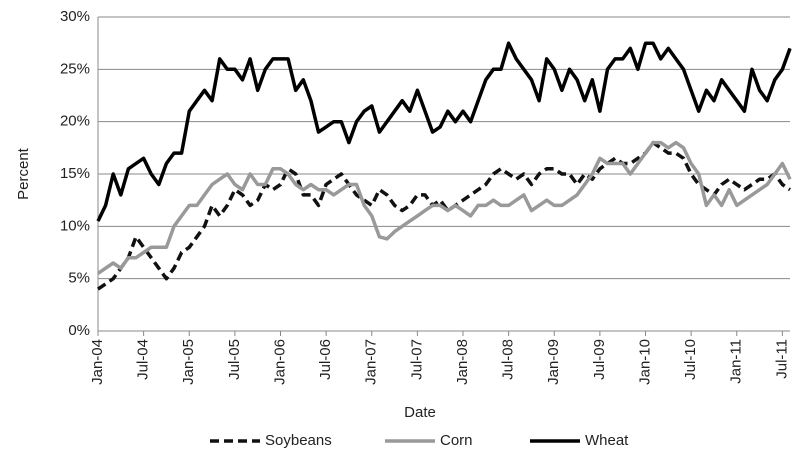 Image resolution: width=793 pixels, height=455 pixels. Describe the element at coordinates (298, 440) in the screenshot. I see `legend-label: Soybeans` at that location.